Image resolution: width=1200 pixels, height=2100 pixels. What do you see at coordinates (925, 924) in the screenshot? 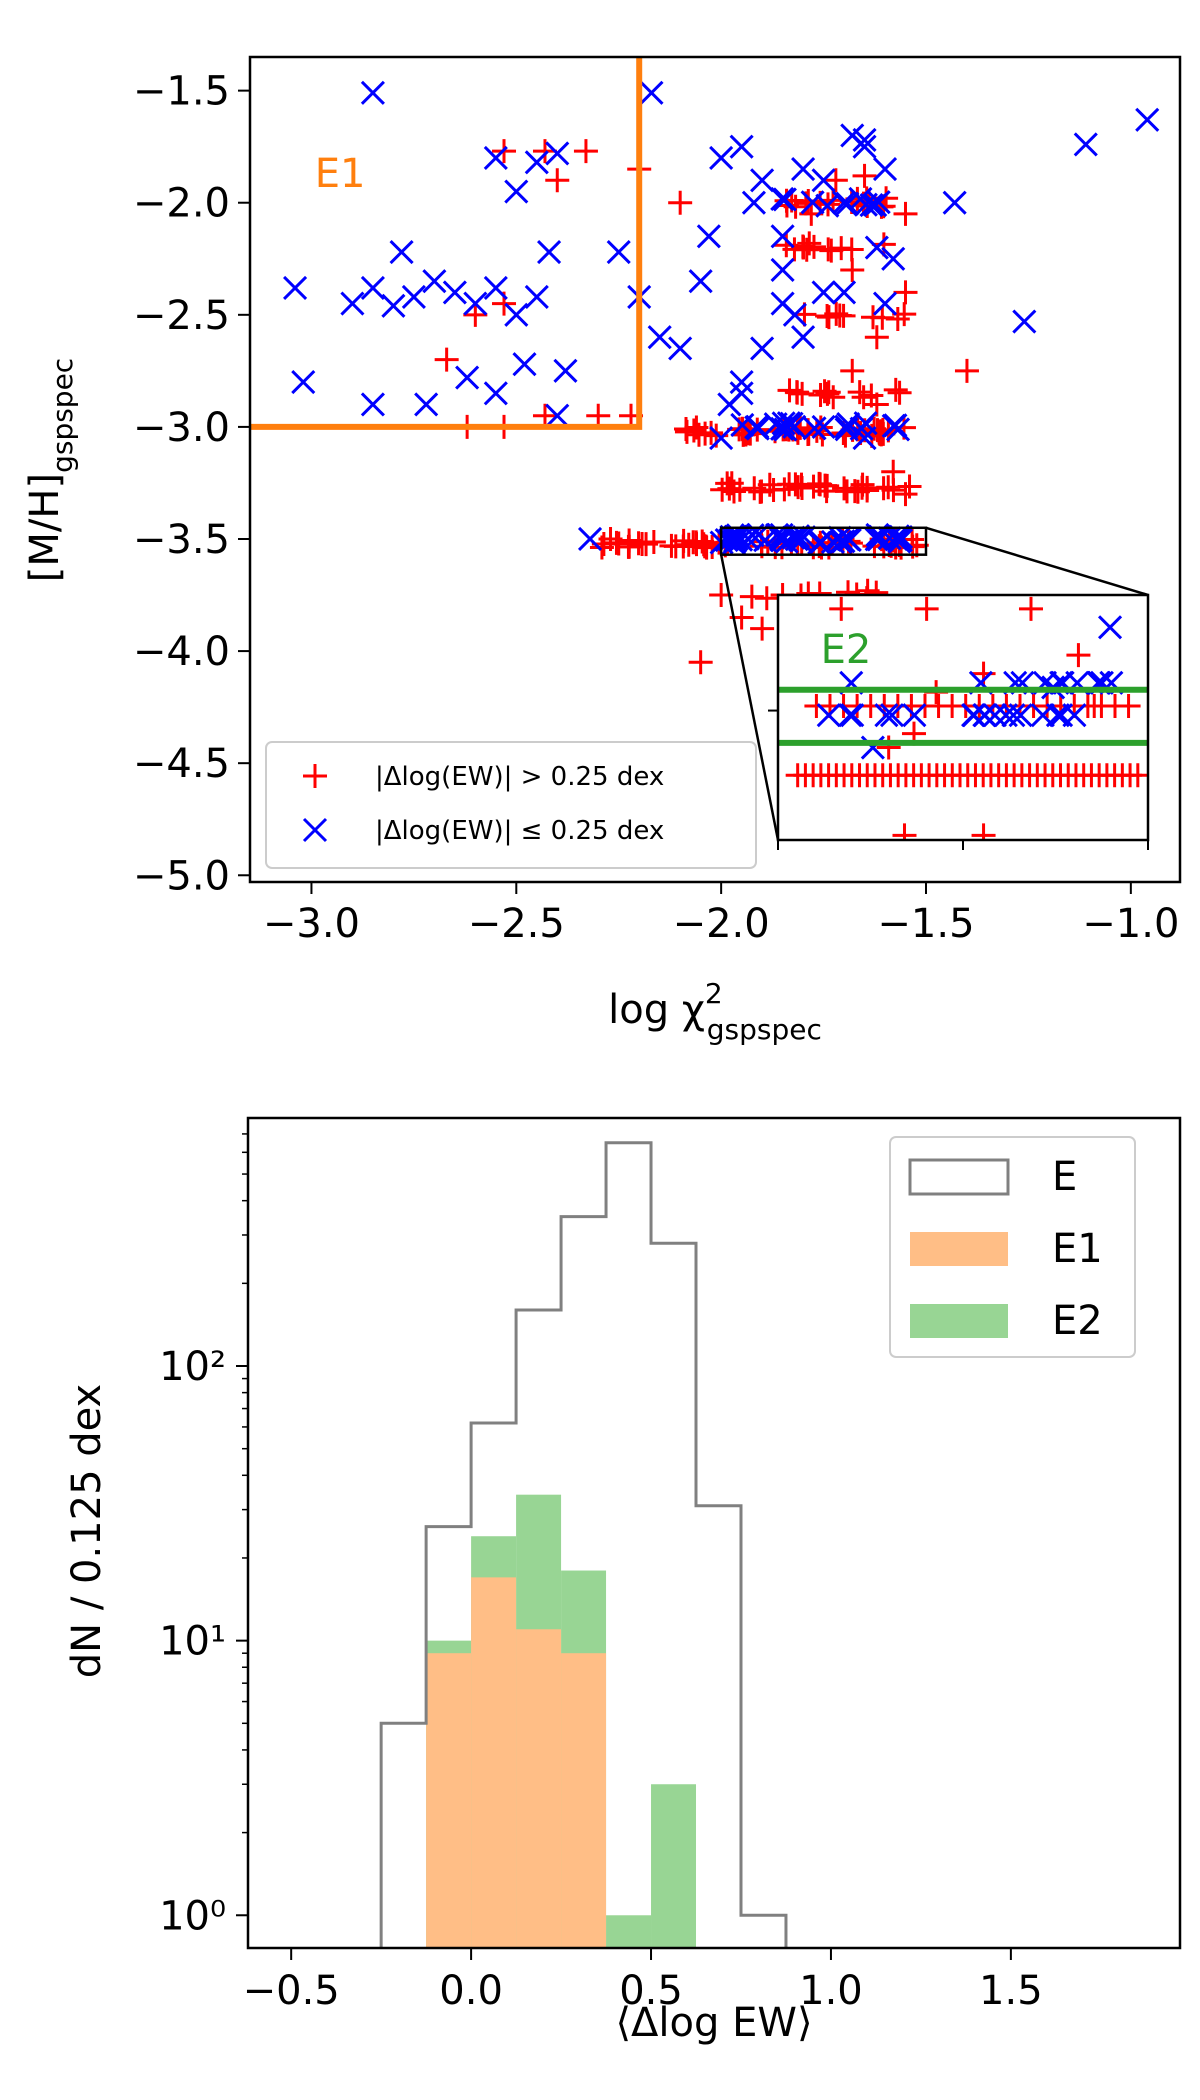
I see `x-tick-label: −1.5` at bounding box center [925, 924].